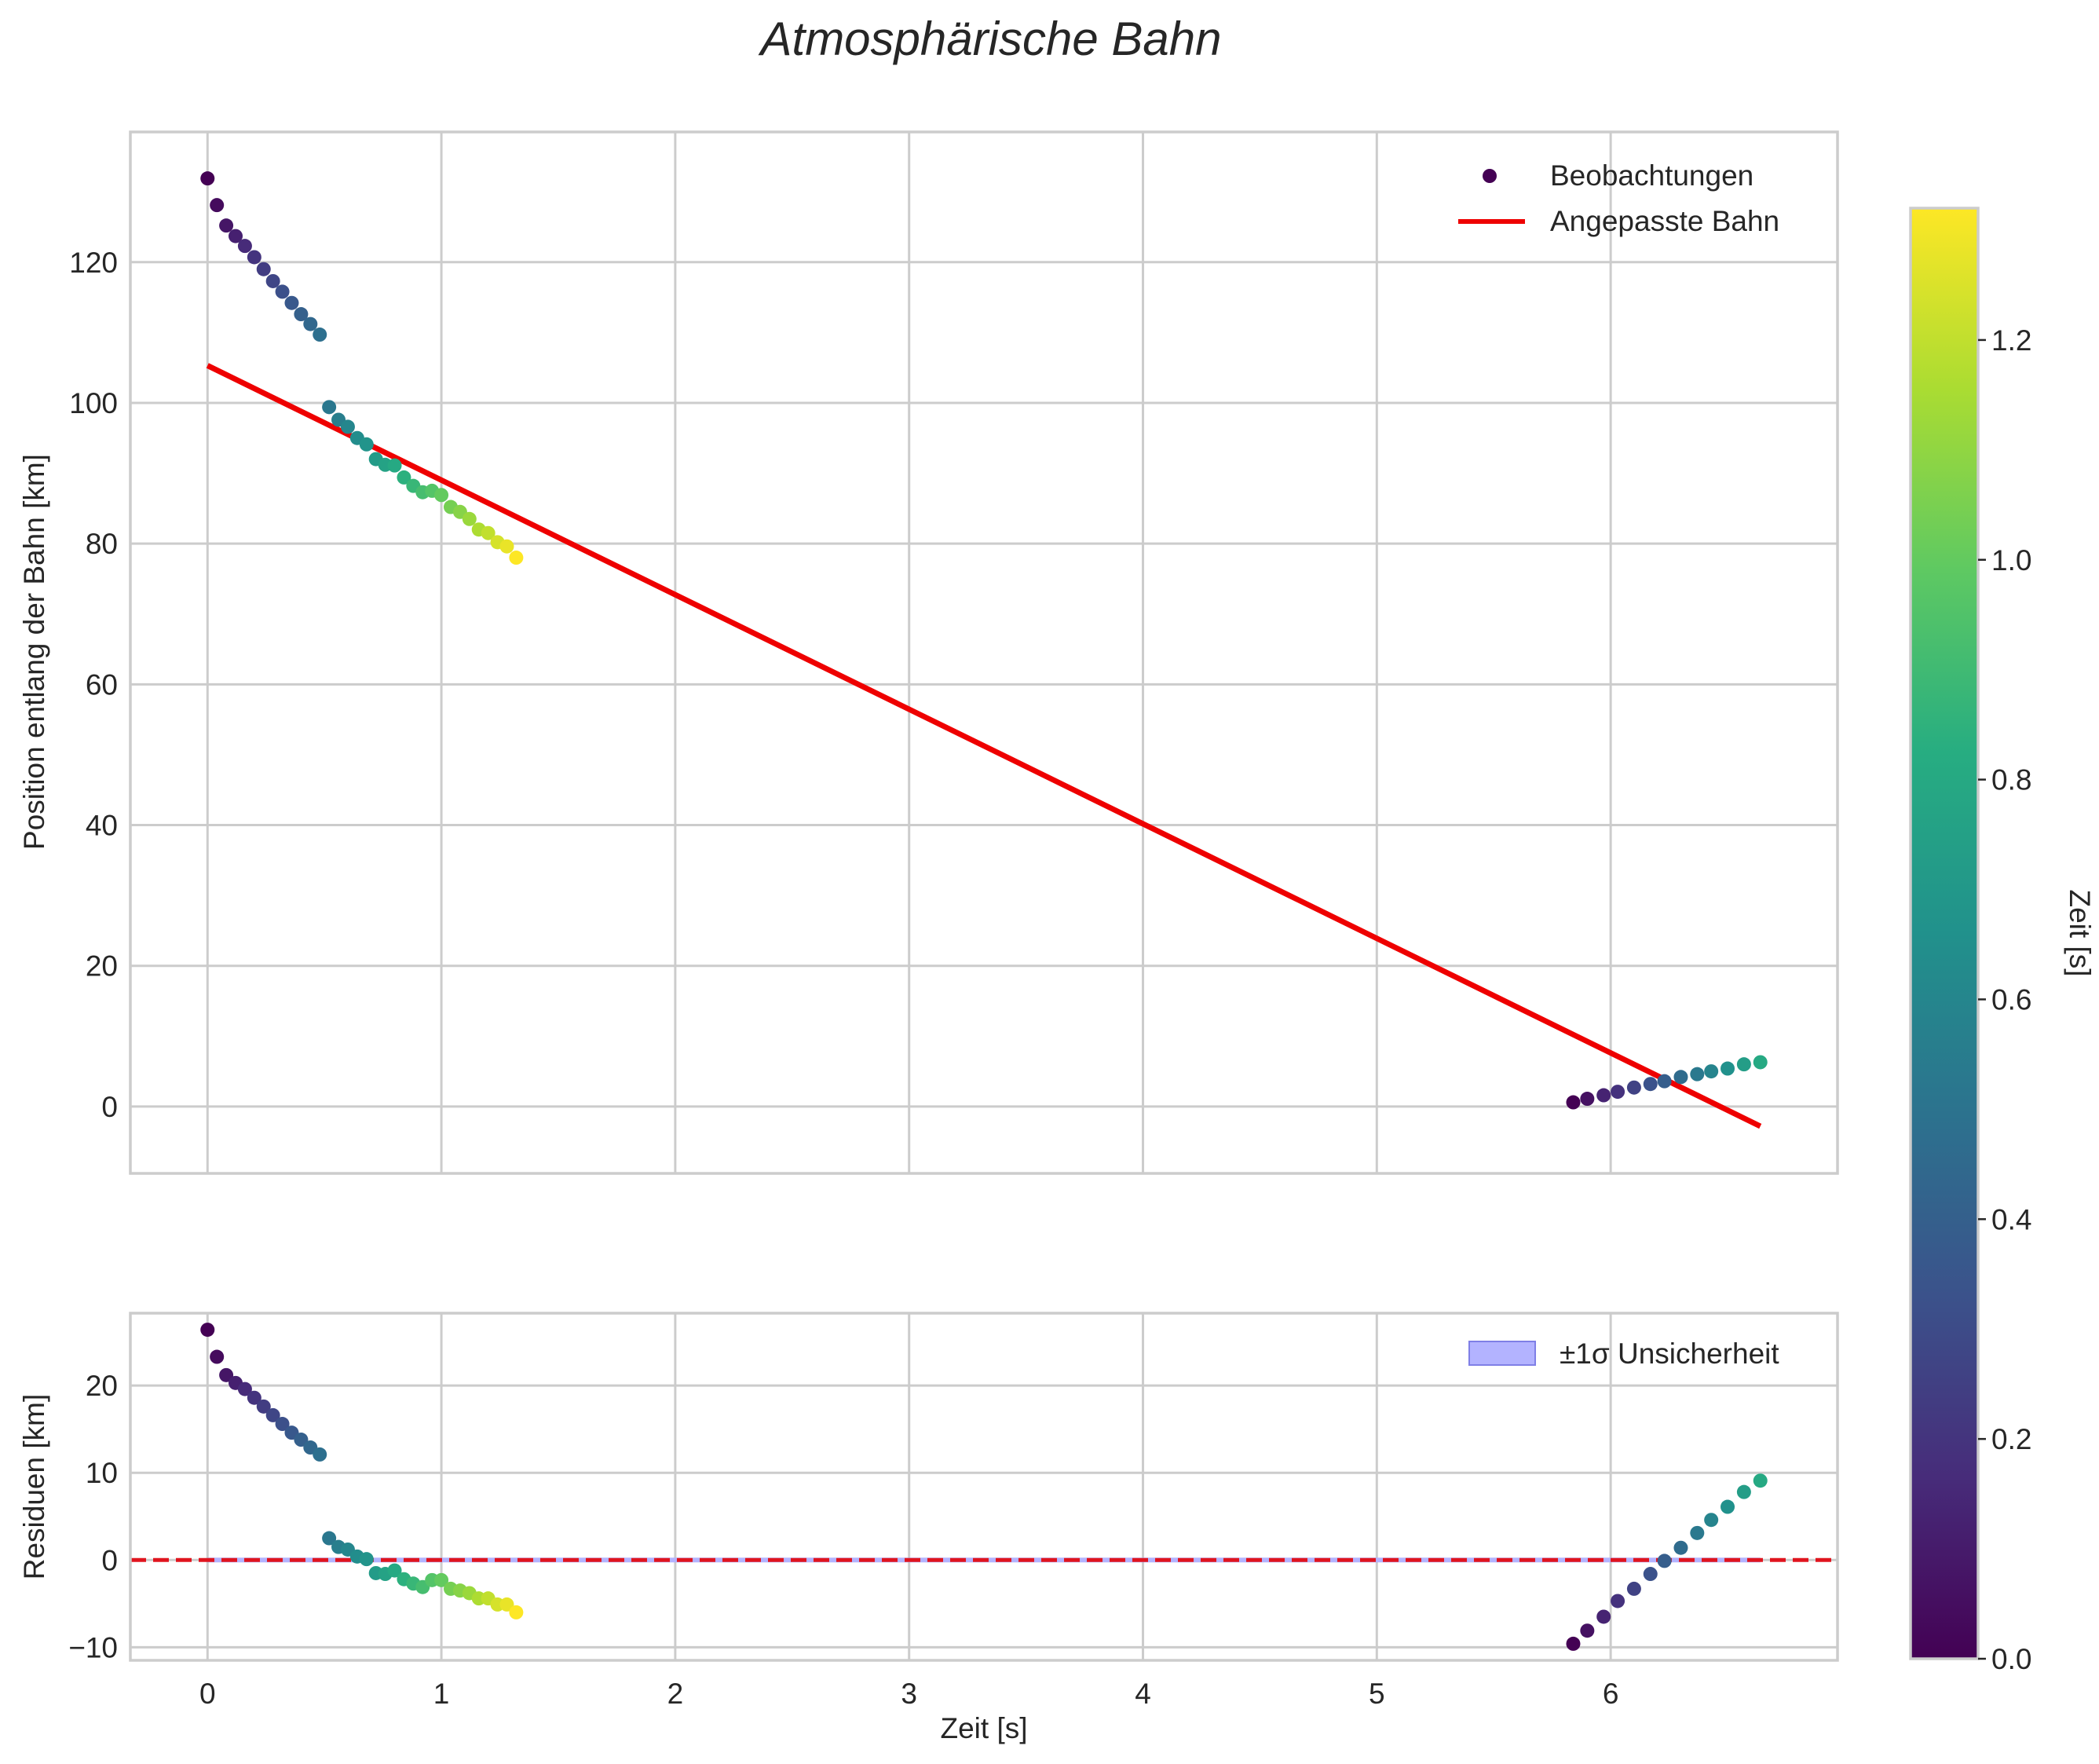  What do you see at coordinates (990, 39) in the screenshot?
I see `chart-title: Atmosphärische Bahn` at bounding box center [990, 39].